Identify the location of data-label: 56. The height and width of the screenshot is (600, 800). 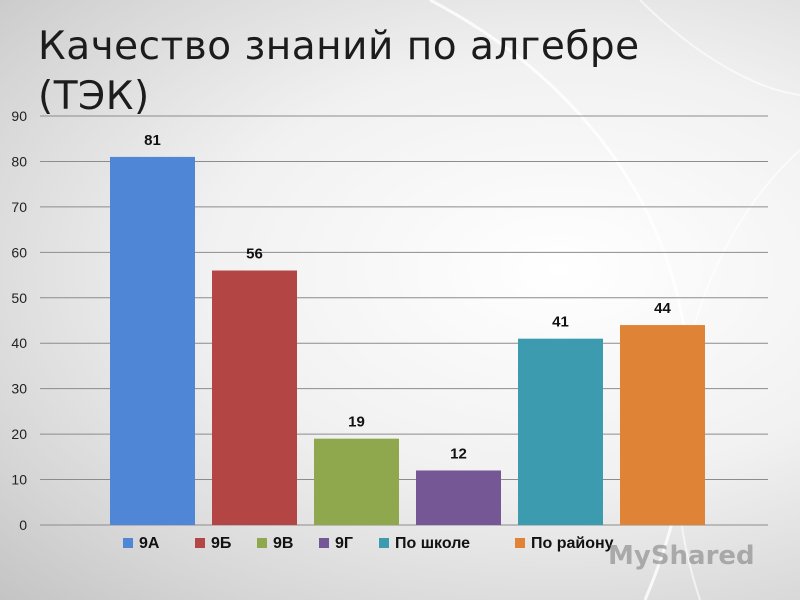
(254, 254).